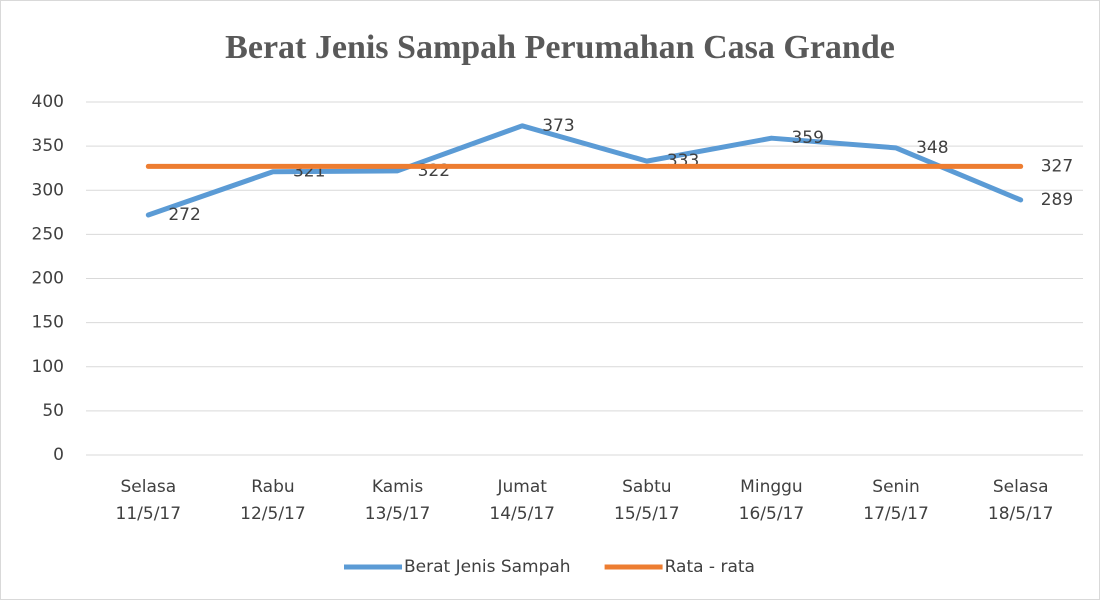  Describe the element at coordinates (272, 487) in the screenshot. I see `x-tick-label: Rabu` at that location.